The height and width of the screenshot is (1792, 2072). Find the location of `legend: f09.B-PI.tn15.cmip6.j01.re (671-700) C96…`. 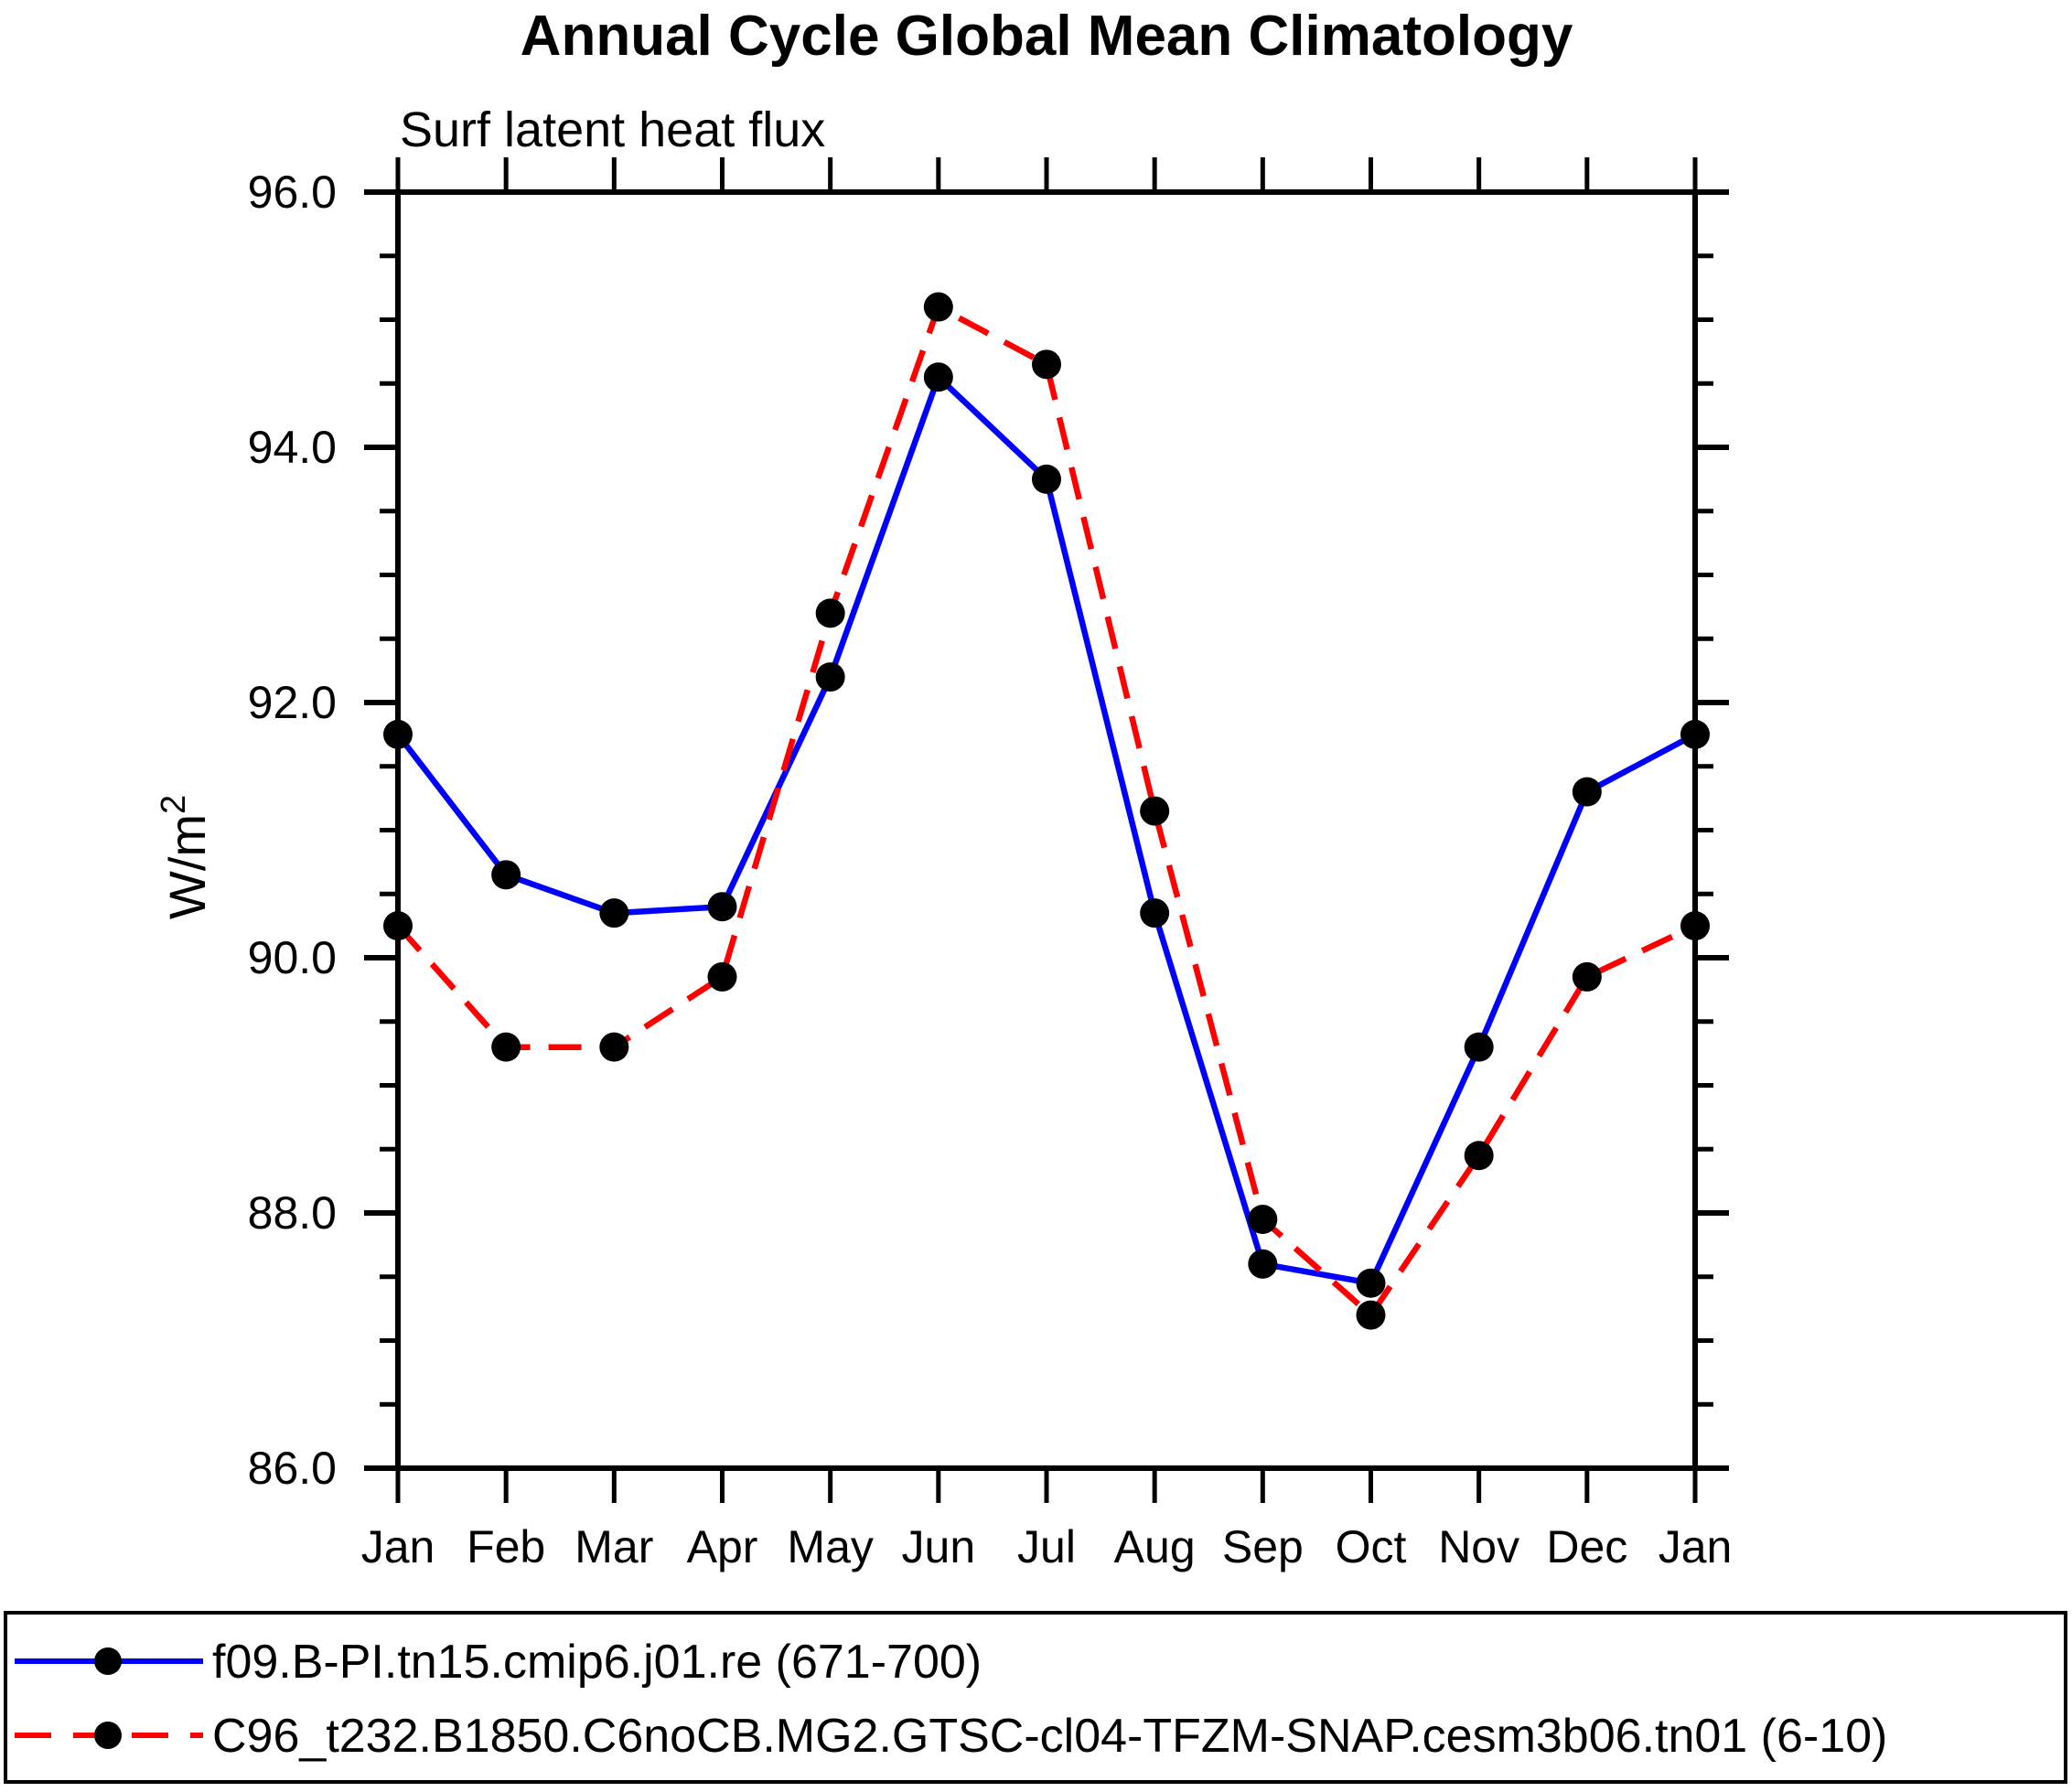

legend: f09.B-PI.tn15.cmip6.j01.re (671-700) C96… is located at coordinates (1035, 1697).